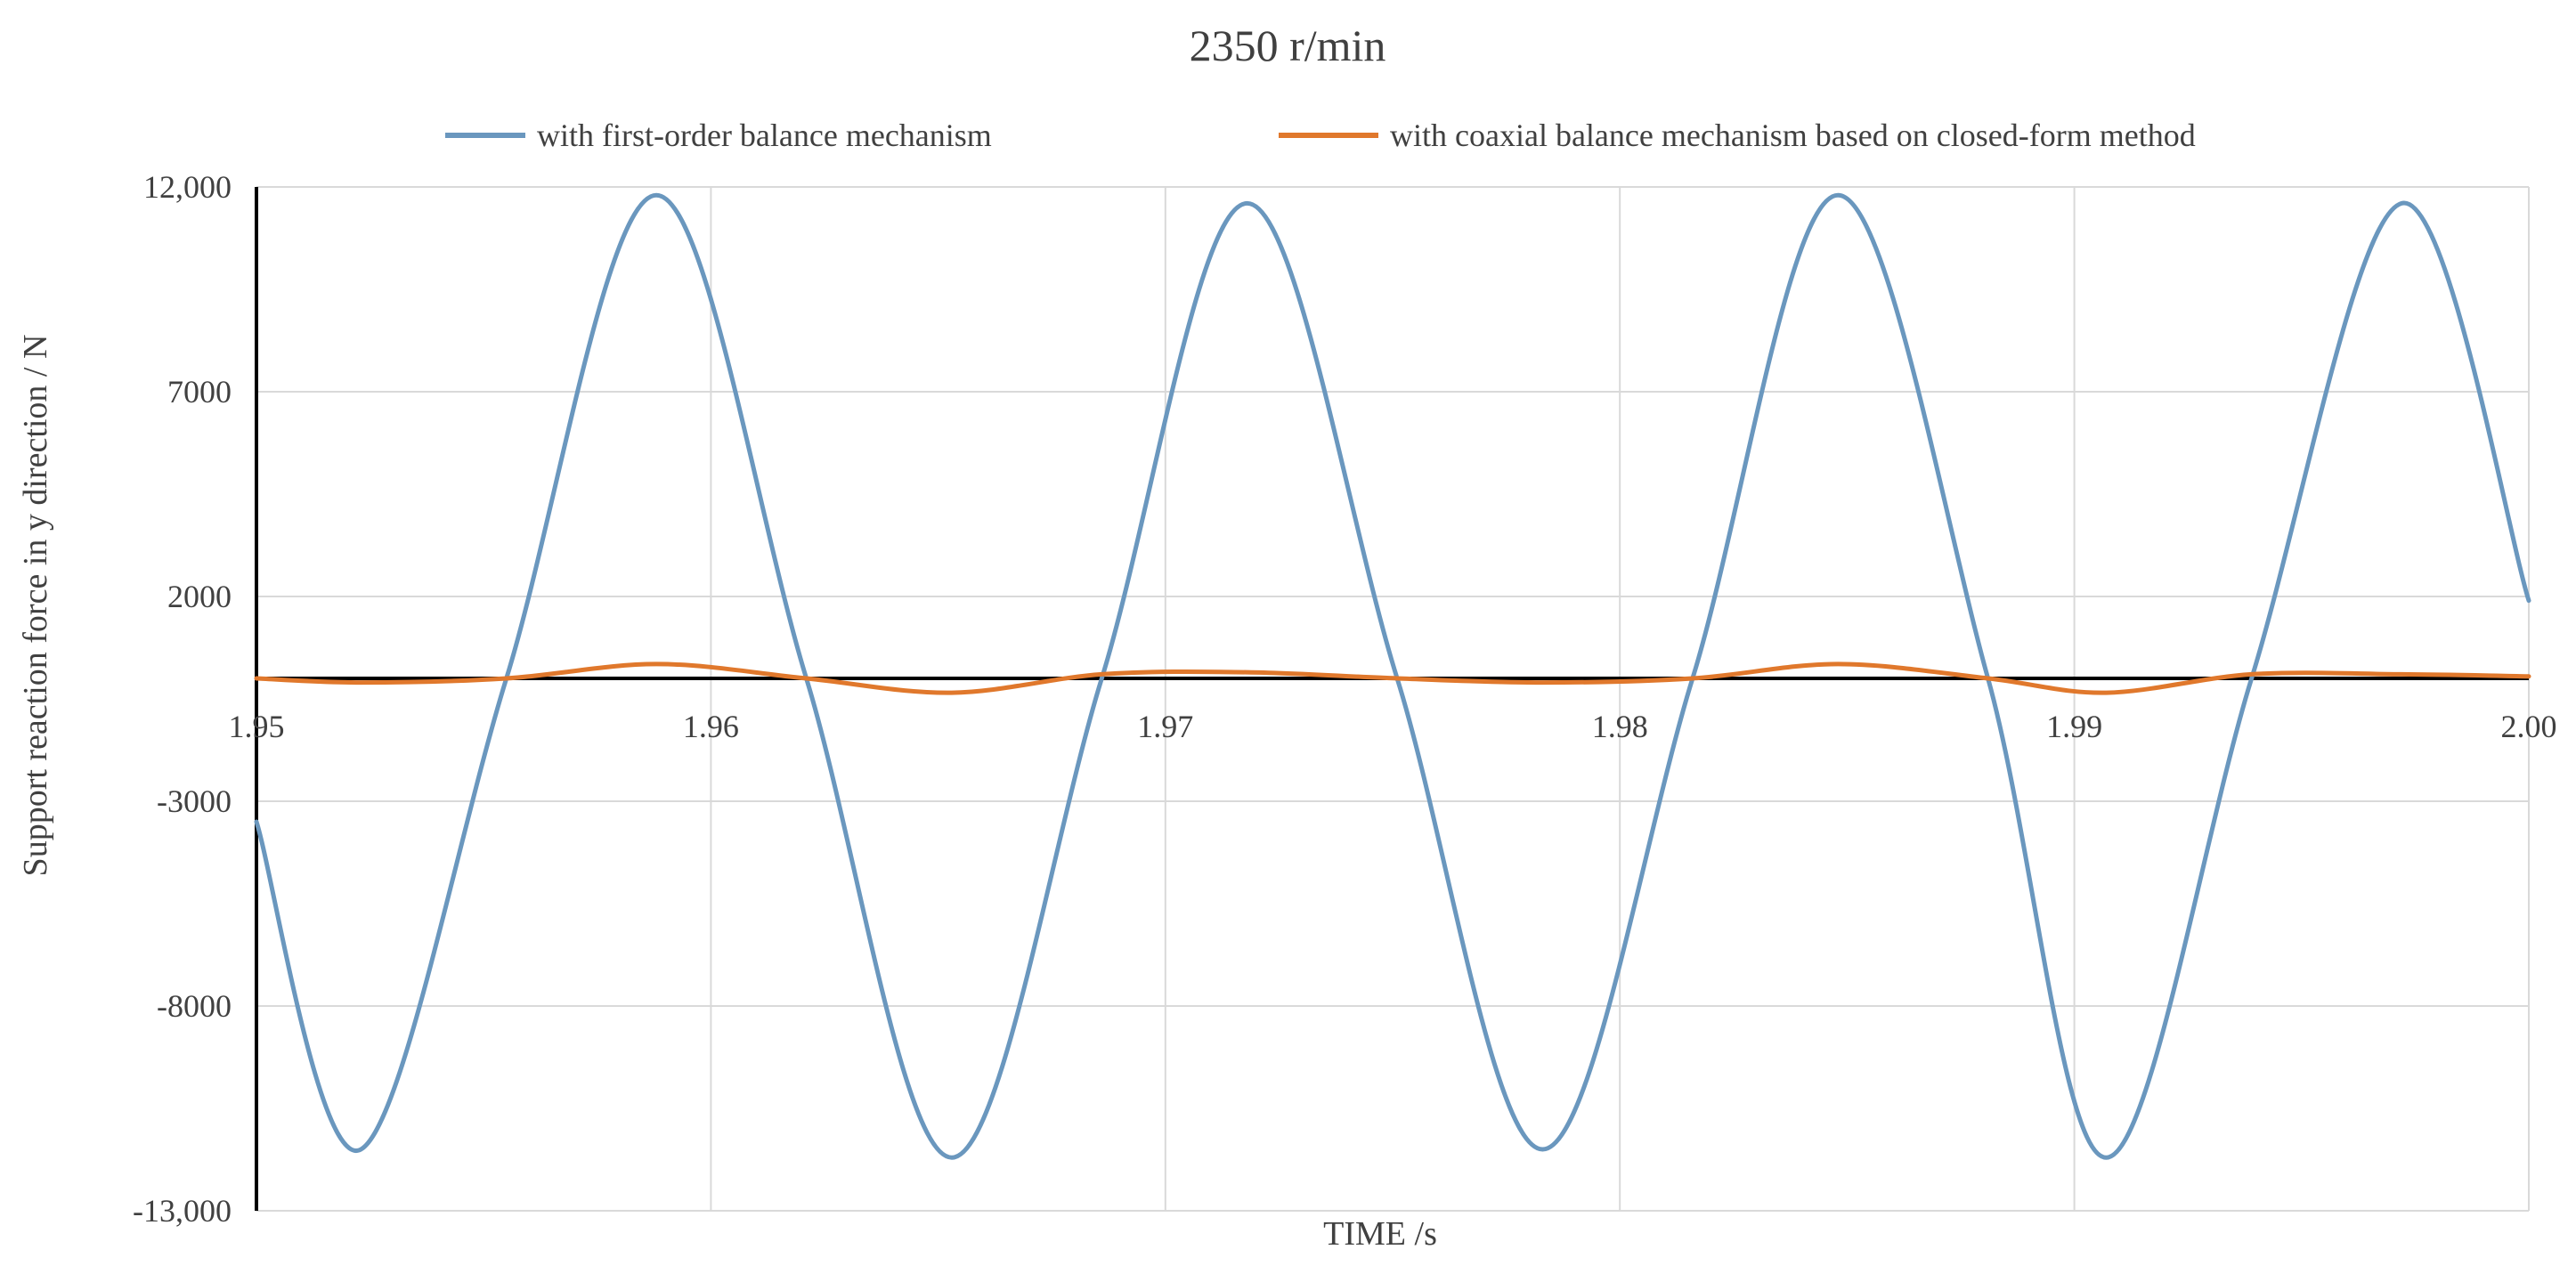  I want to click on x-tick-label: 1.98, so click(1620, 726).